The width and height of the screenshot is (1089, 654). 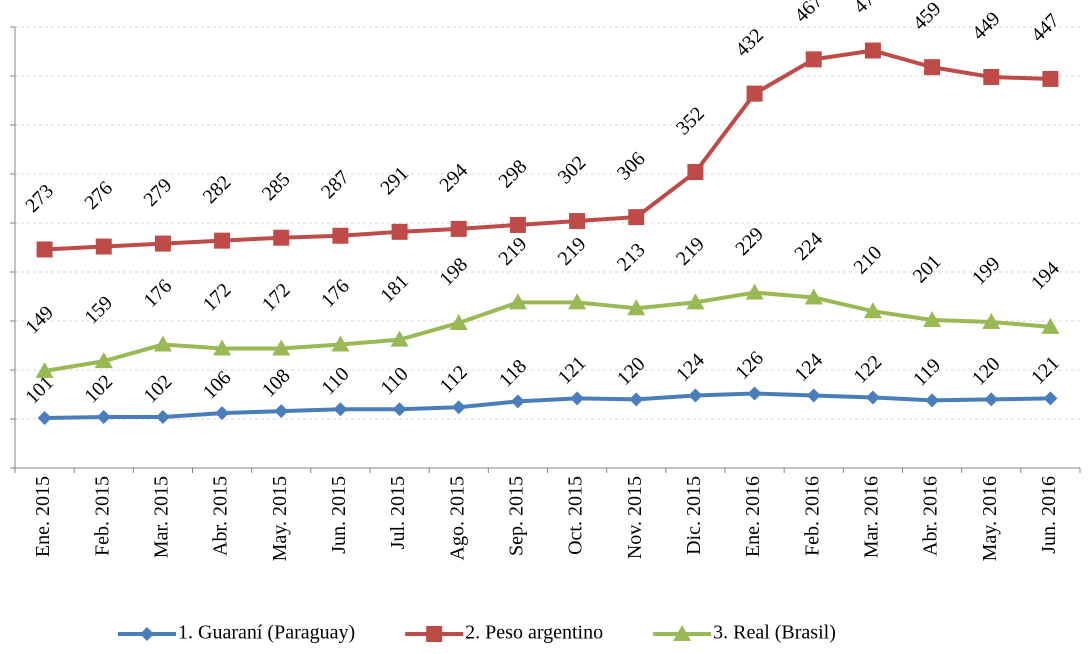 I want to click on data-label: 110, so click(x=394, y=381).